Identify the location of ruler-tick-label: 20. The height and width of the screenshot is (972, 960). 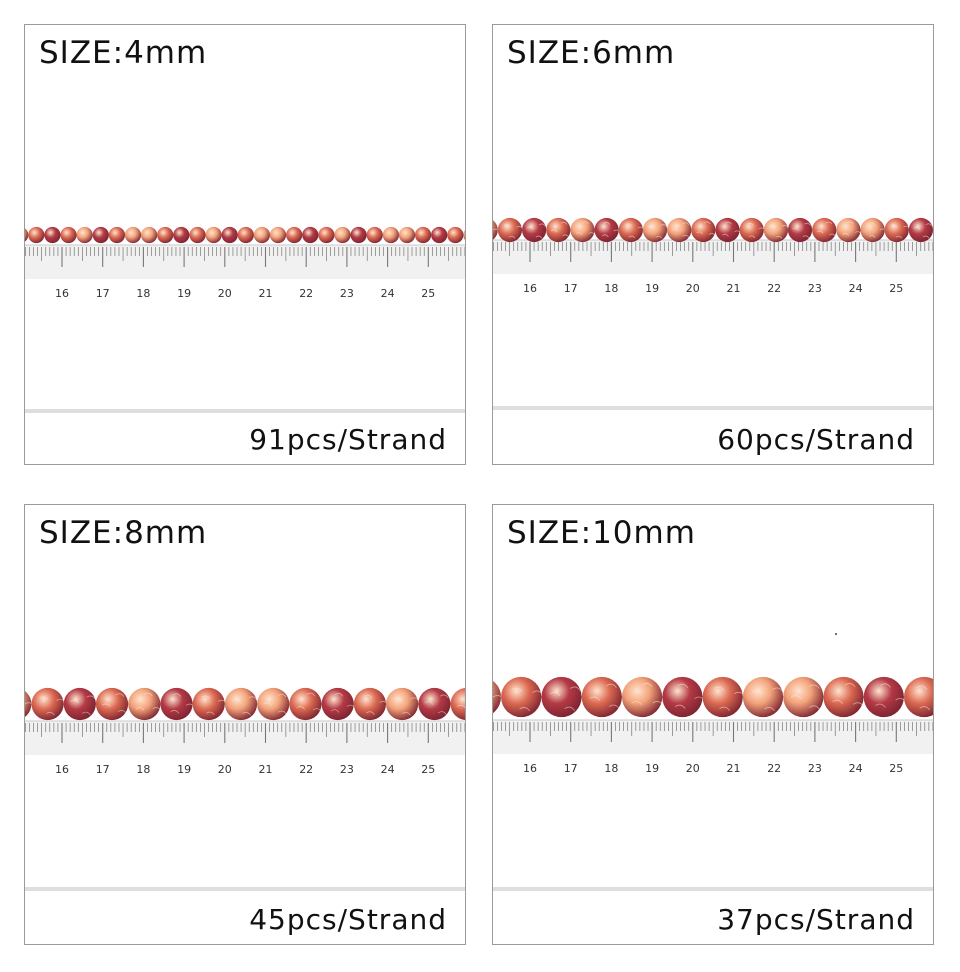
(693, 288).